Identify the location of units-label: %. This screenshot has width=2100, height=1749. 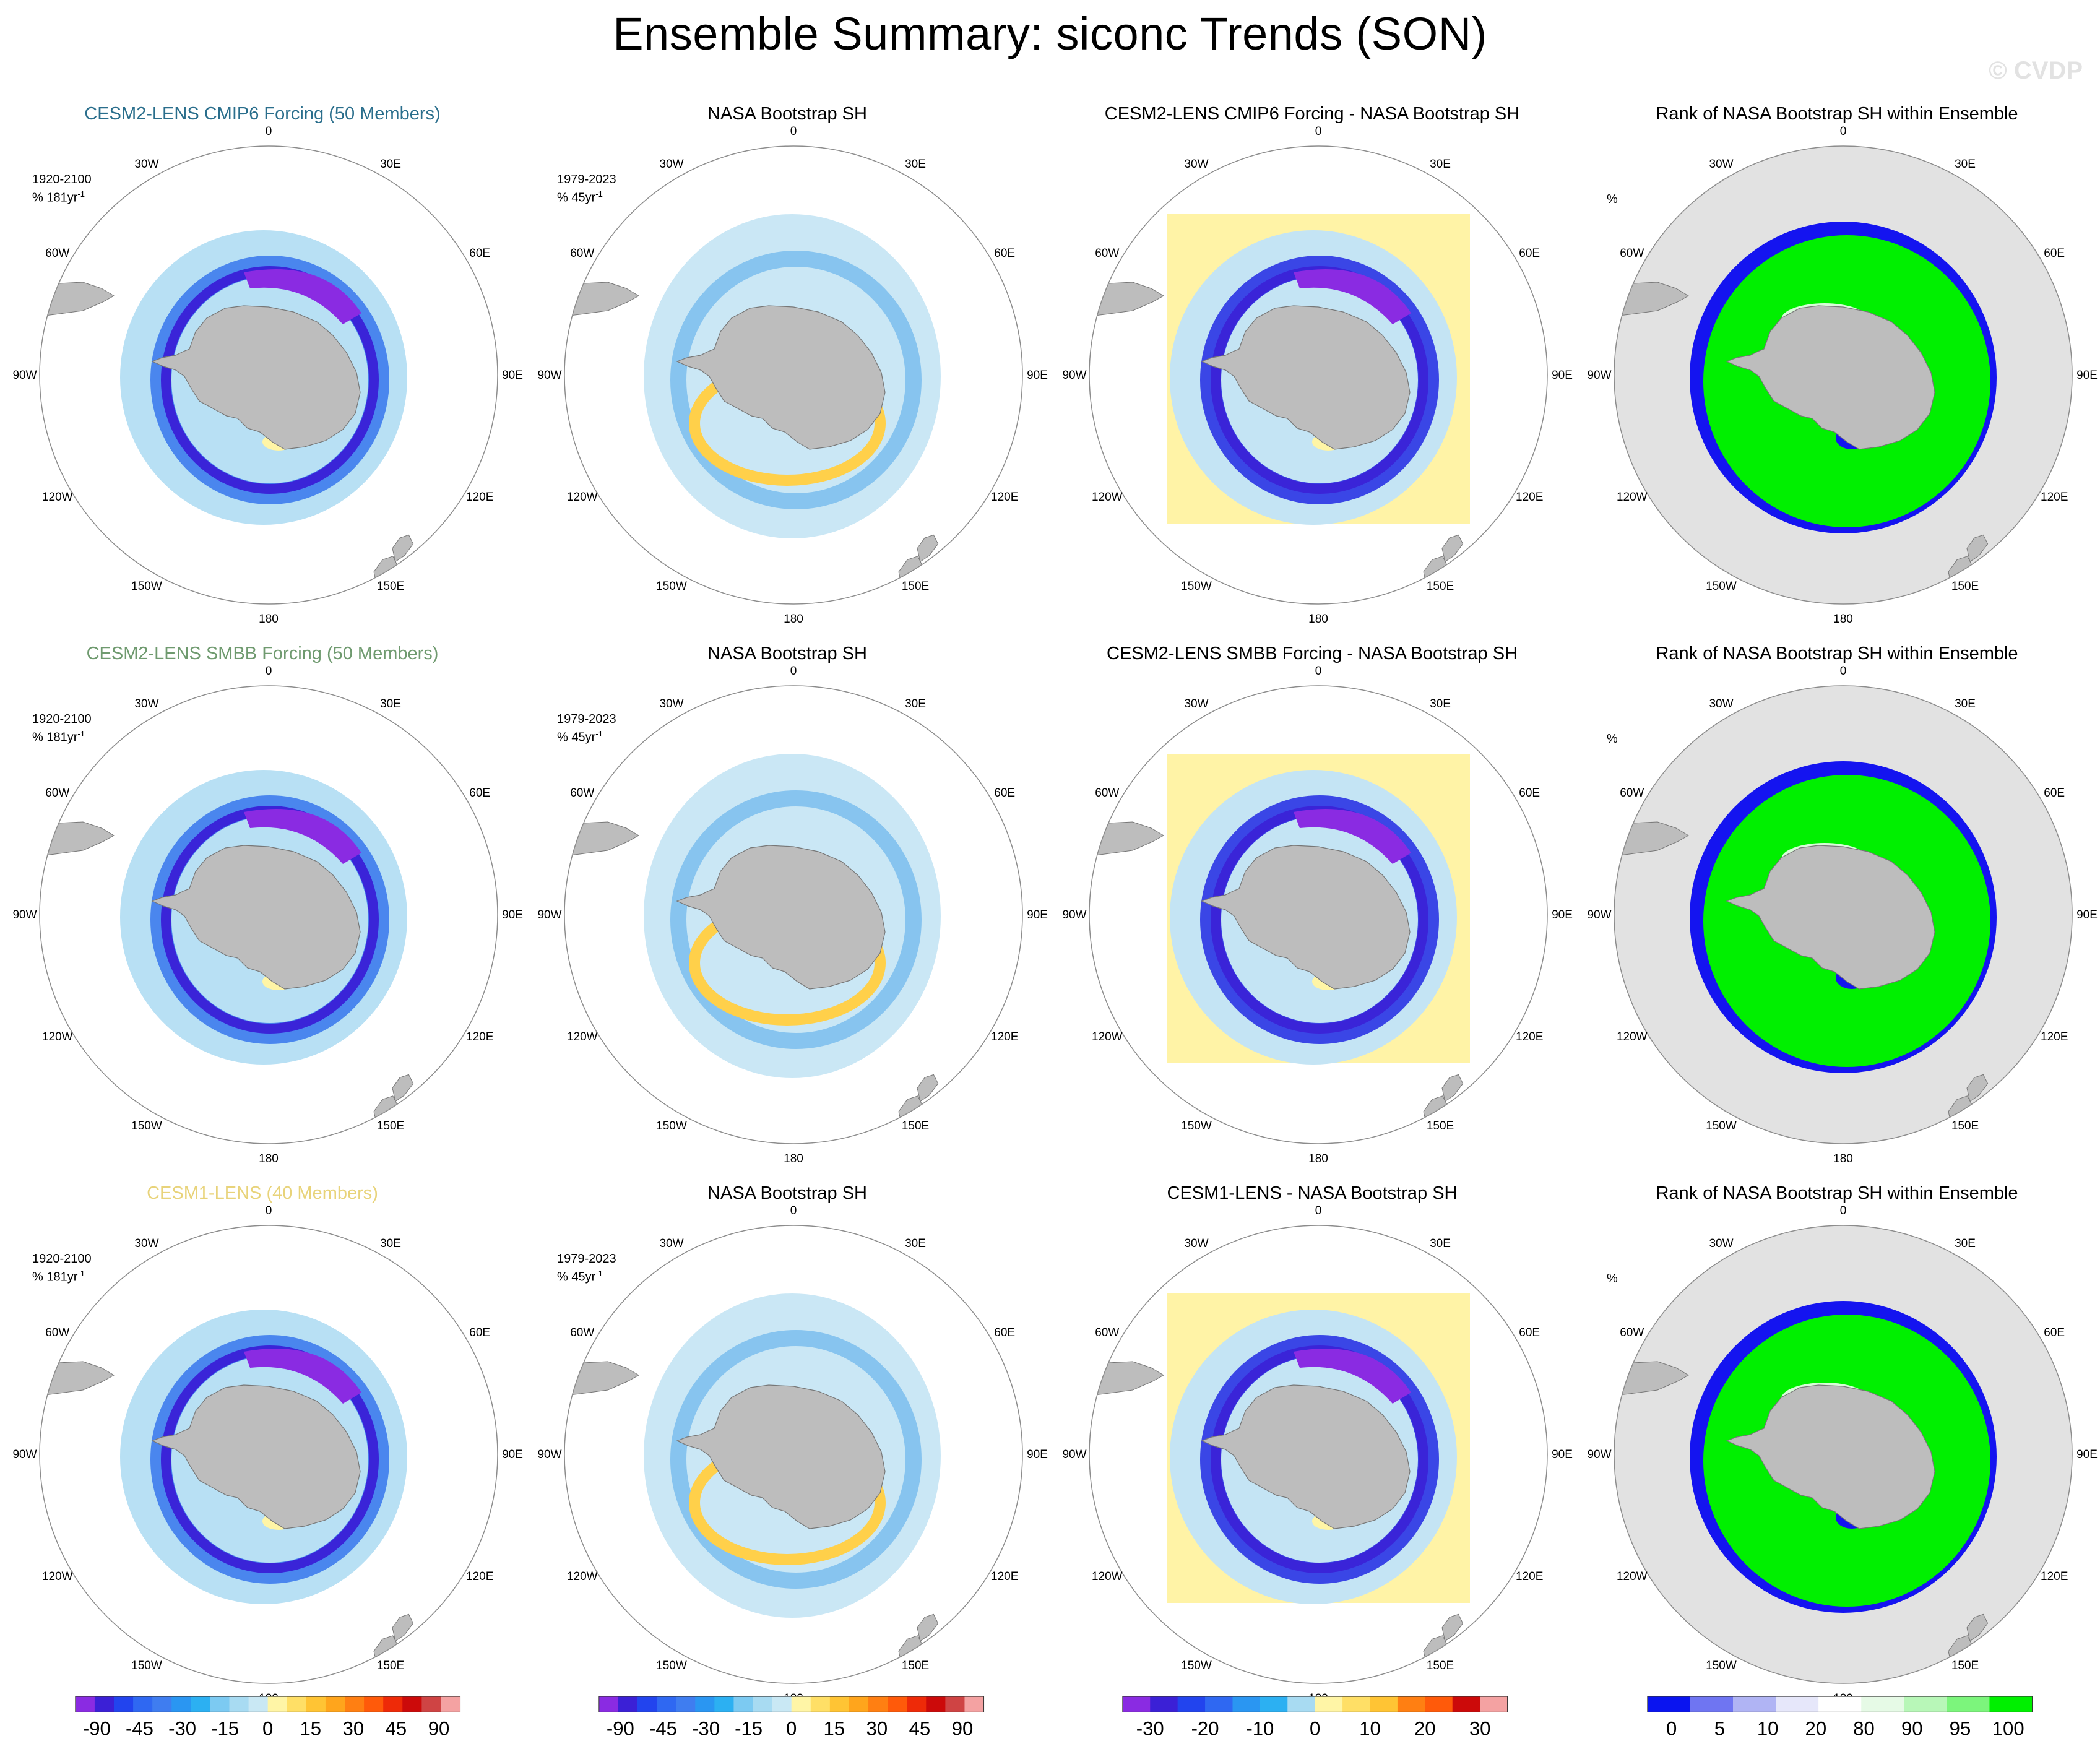
(1612, 1278).